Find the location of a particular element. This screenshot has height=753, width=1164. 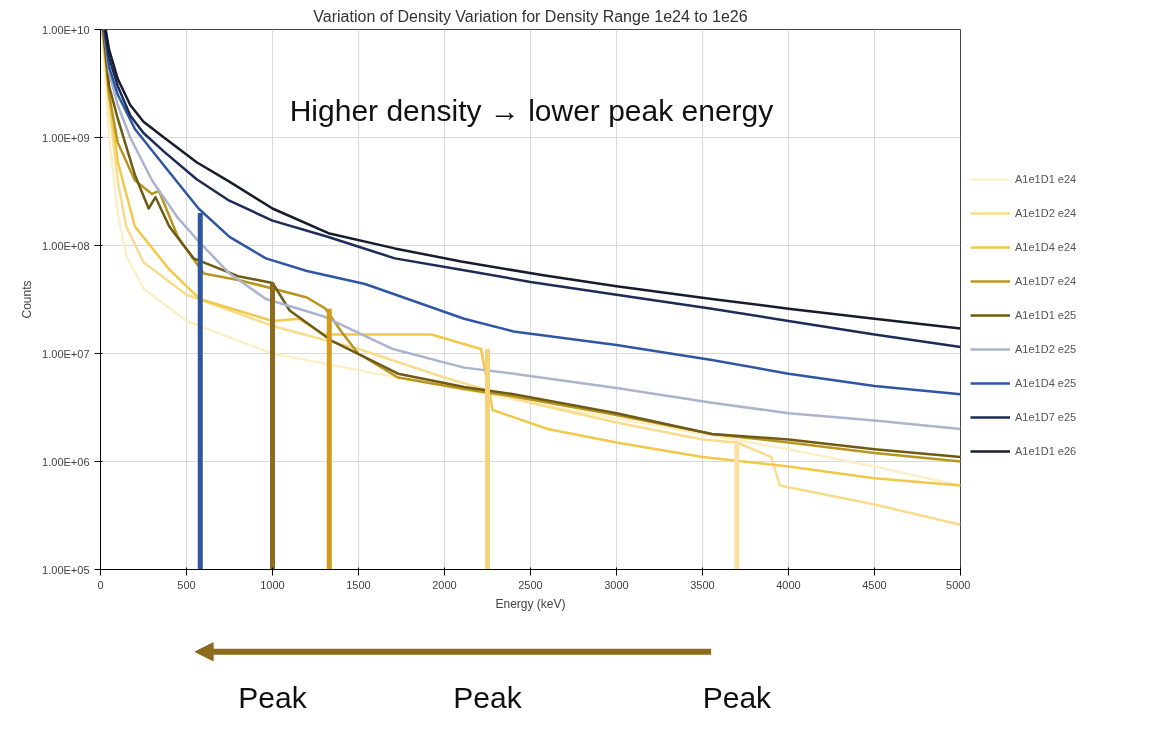

legend-label: A1e1D7 e24 is located at coordinates (1046, 281).